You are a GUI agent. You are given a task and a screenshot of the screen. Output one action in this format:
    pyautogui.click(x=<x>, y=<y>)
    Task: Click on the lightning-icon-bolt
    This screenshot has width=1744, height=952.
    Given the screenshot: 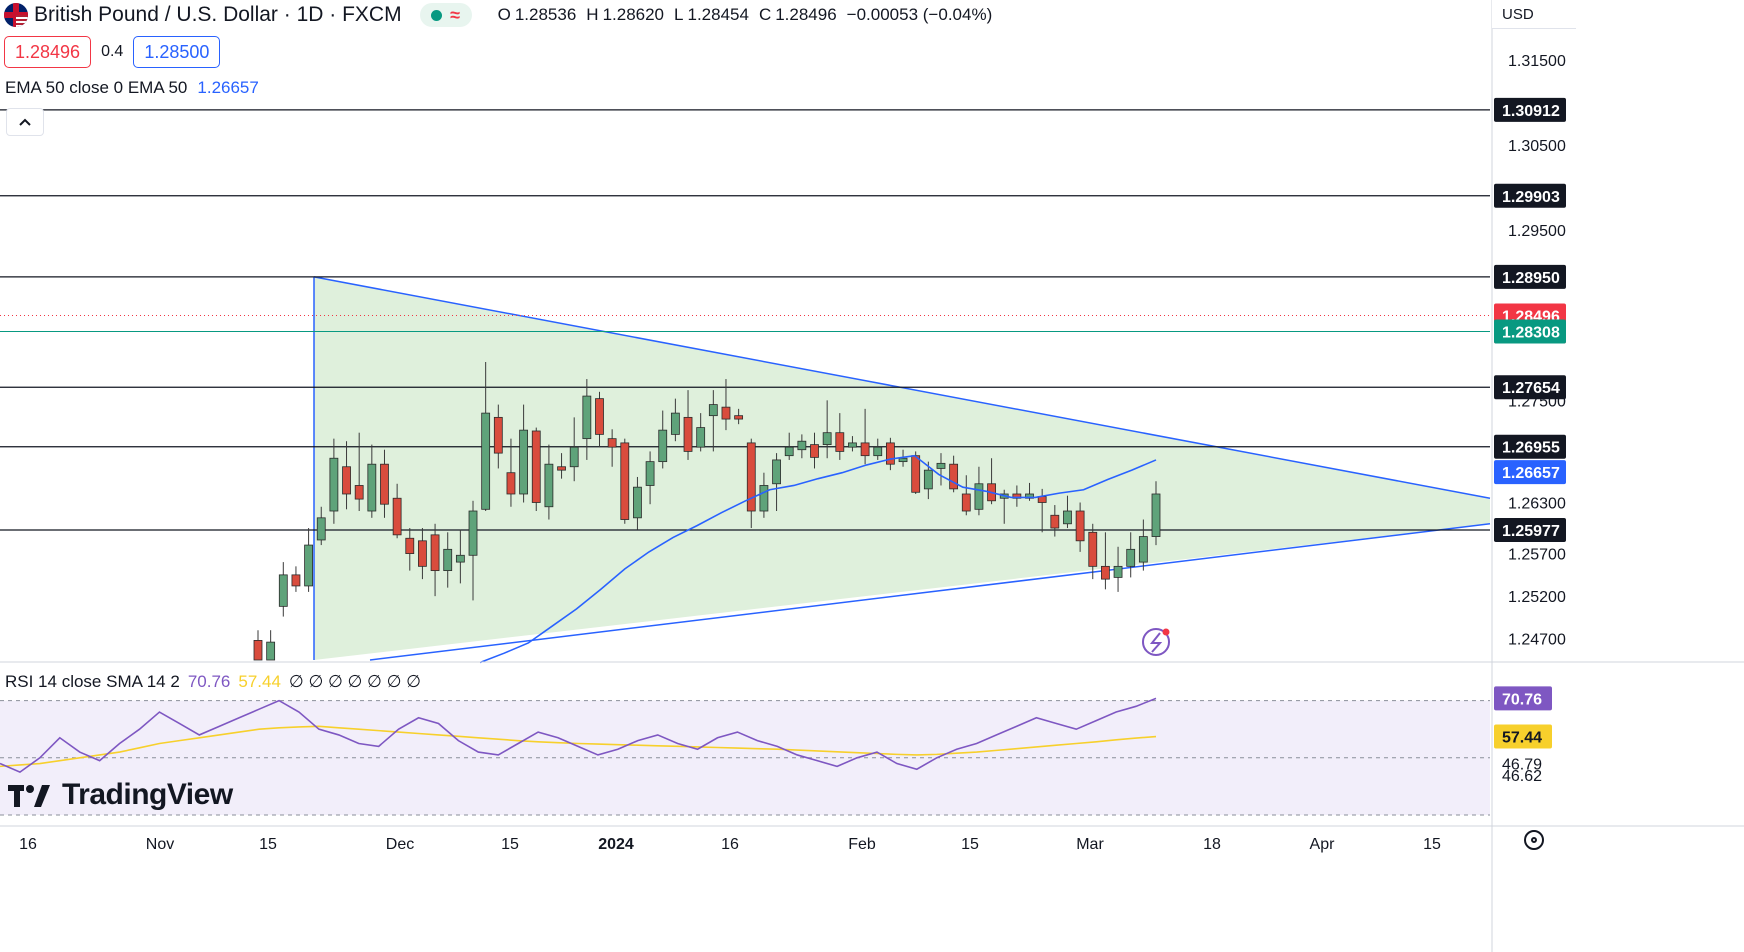 What is the action you would take?
    pyautogui.click(x=1156, y=642)
    